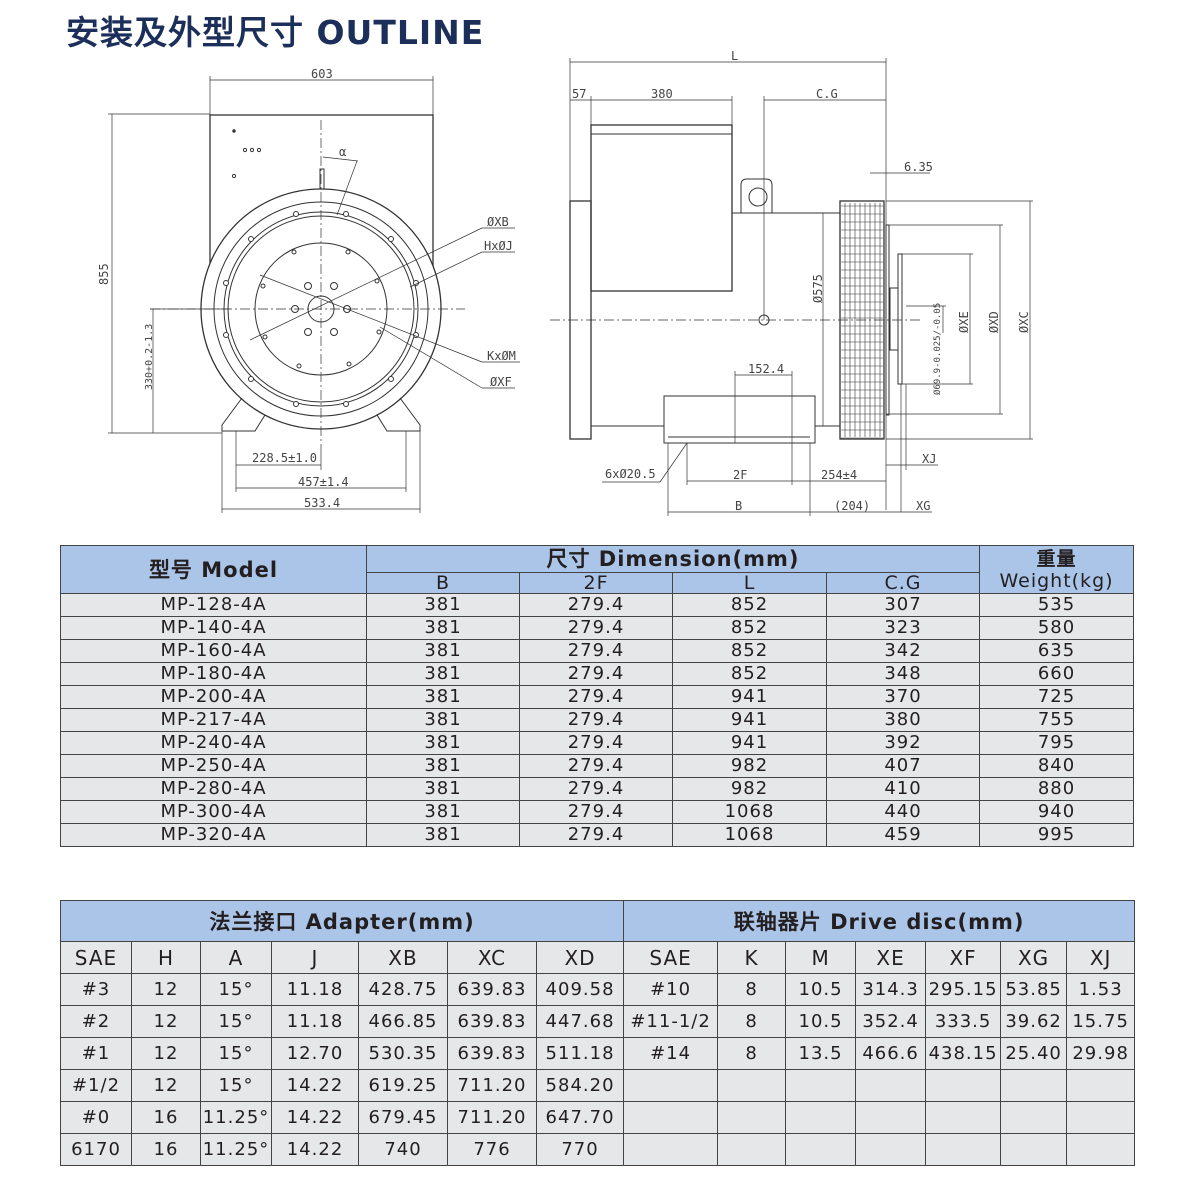 Image resolution: width=1185 pixels, height=1195 pixels. Describe the element at coordinates (501, 356) in the screenshot. I see `label-km: KxØM` at that location.